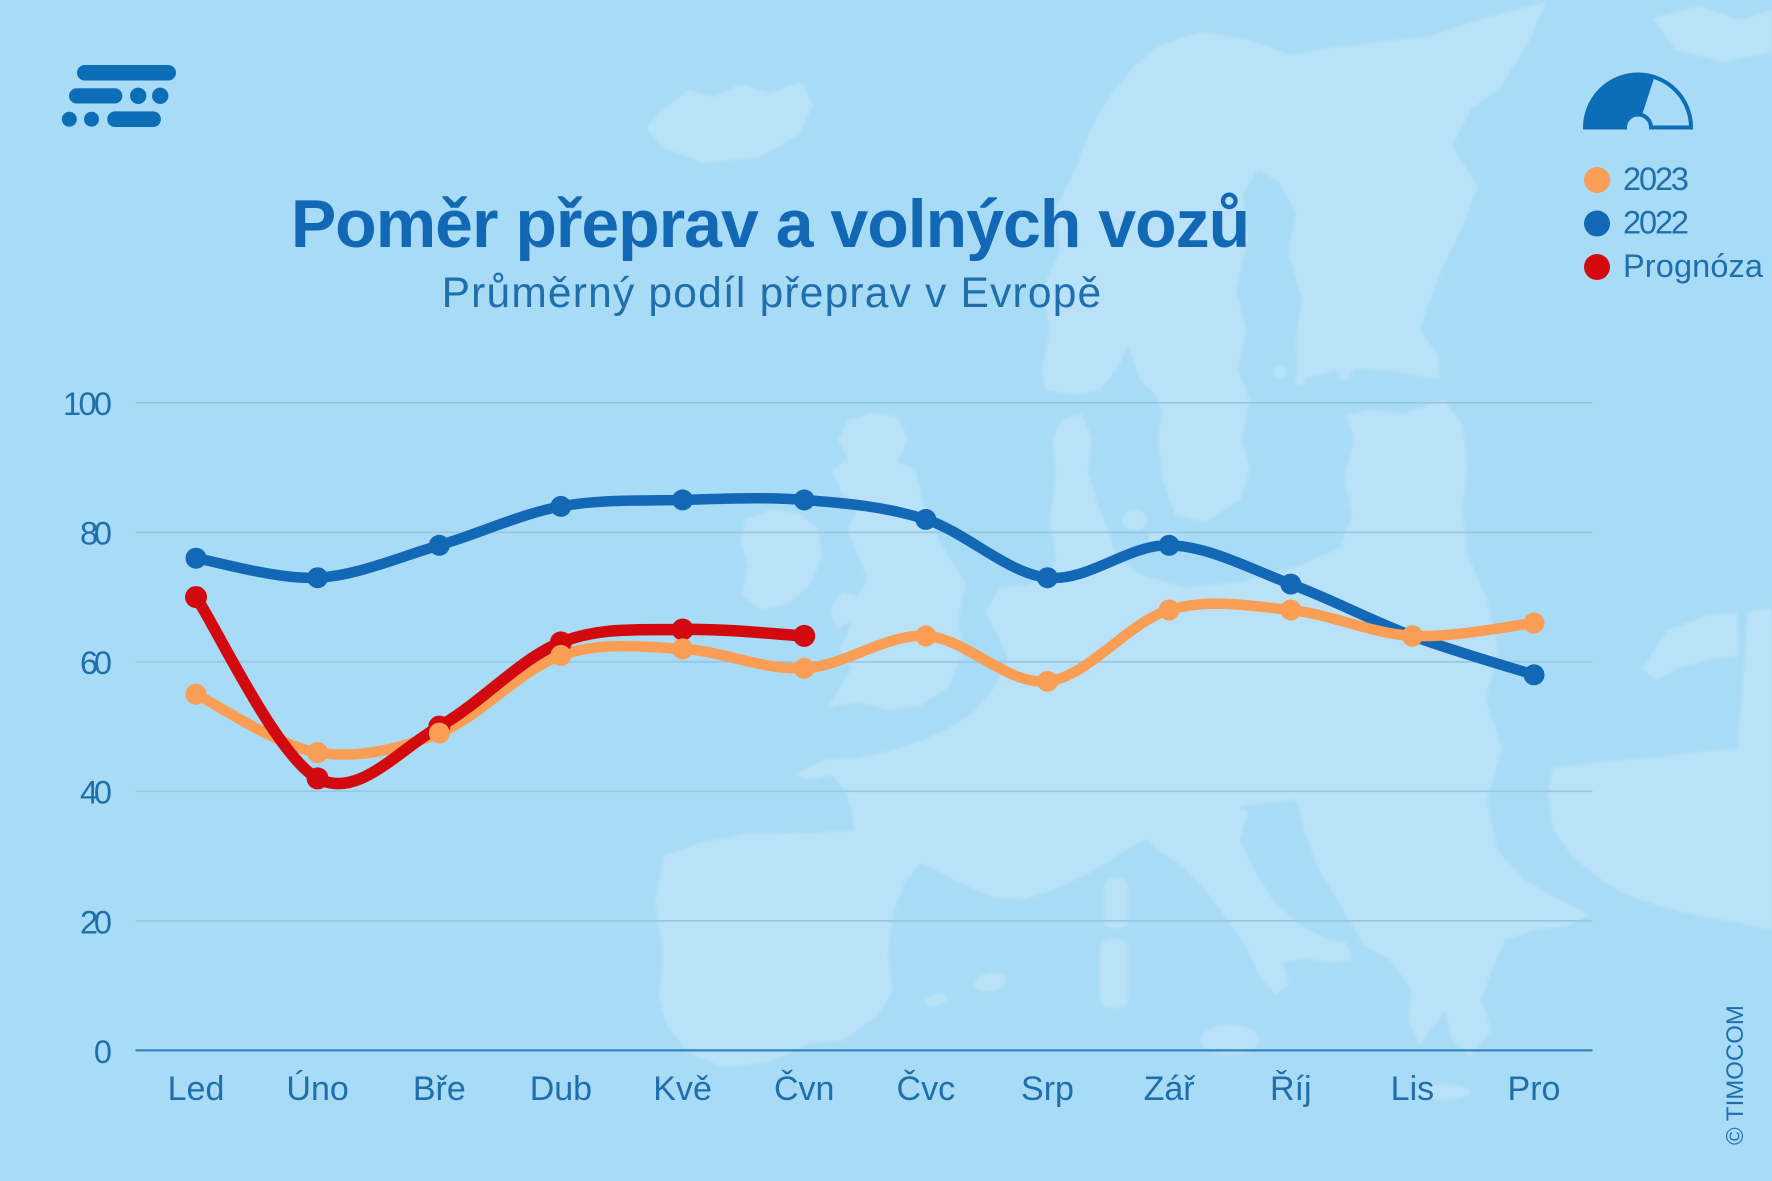  I want to click on svg-text: 2023, so click(1656, 179).